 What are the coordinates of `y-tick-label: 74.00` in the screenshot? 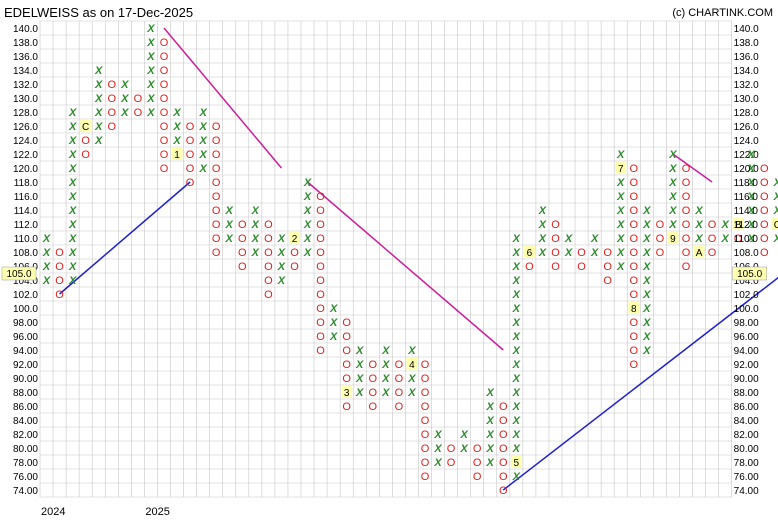 It's located at (25, 491).